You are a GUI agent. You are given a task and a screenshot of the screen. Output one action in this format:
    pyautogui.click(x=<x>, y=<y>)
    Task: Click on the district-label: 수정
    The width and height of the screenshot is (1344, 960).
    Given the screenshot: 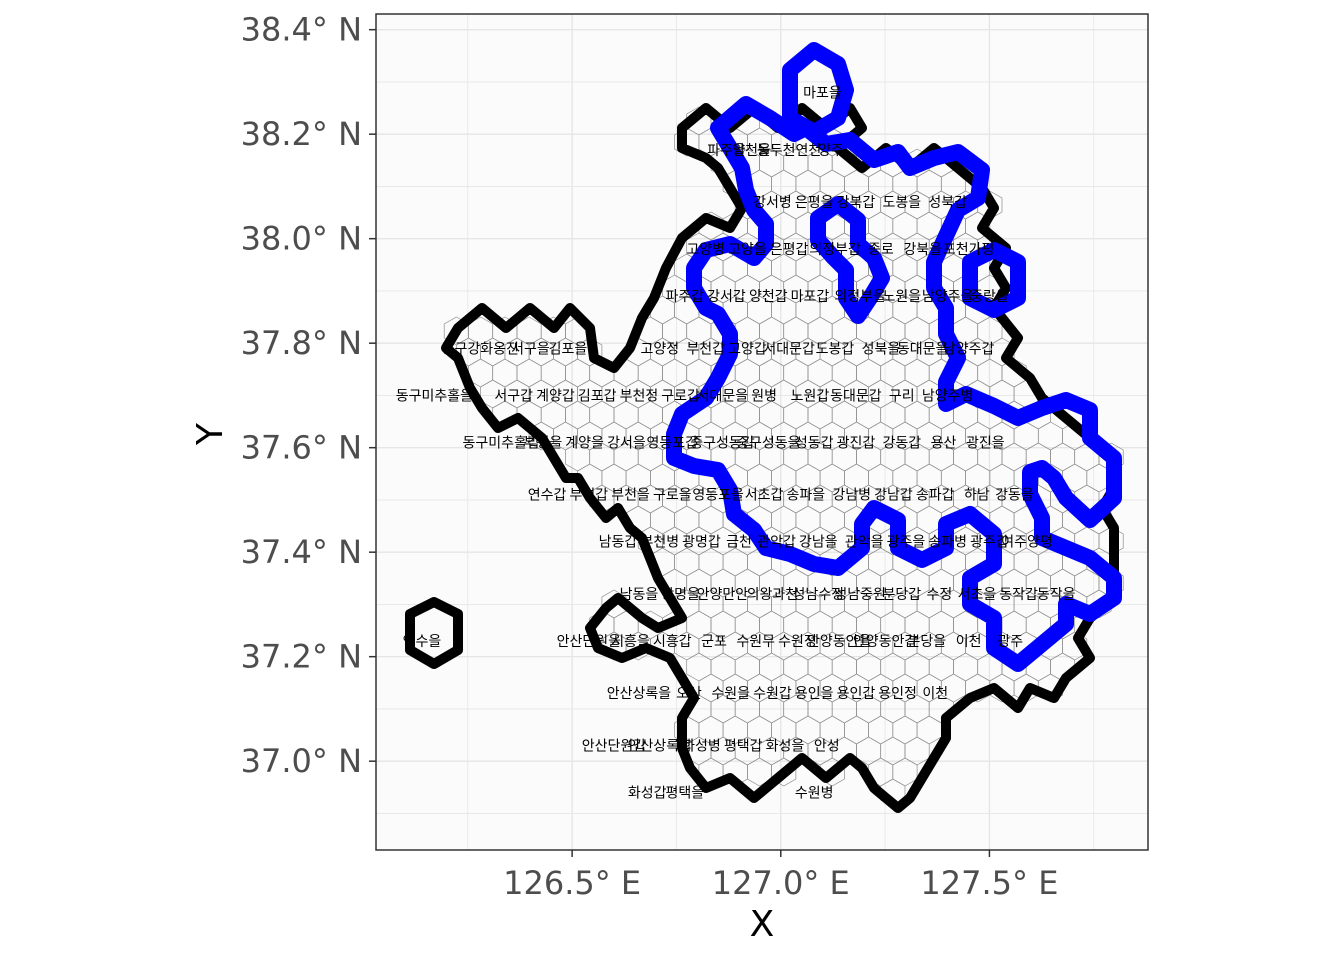 What is the action you would take?
    pyautogui.click(x=940, y=595)
    